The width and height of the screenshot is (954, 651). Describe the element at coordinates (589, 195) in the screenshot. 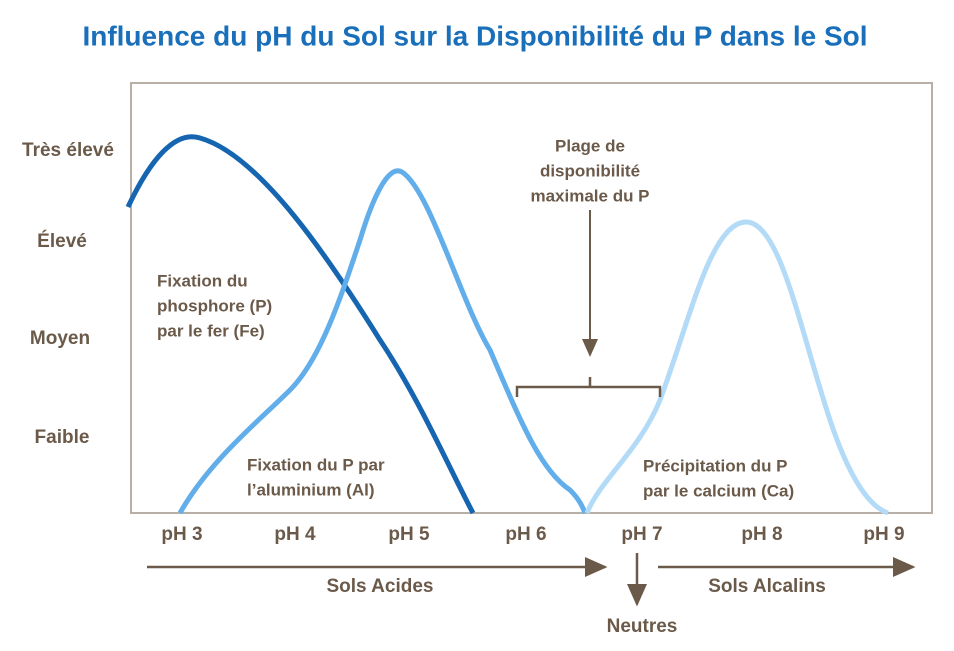

I see `annotation: maximale du P` at that location.